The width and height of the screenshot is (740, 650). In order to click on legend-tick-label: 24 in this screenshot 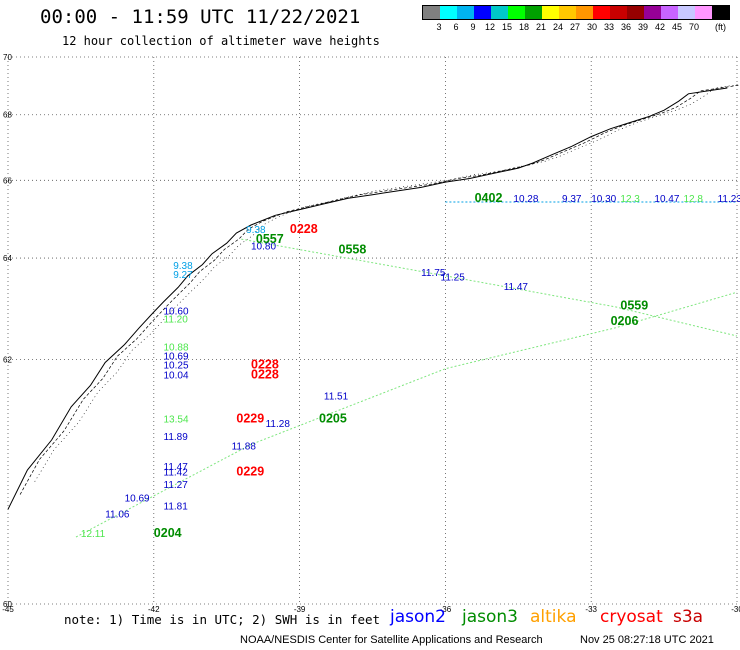, I will do `click(558, 27)`.